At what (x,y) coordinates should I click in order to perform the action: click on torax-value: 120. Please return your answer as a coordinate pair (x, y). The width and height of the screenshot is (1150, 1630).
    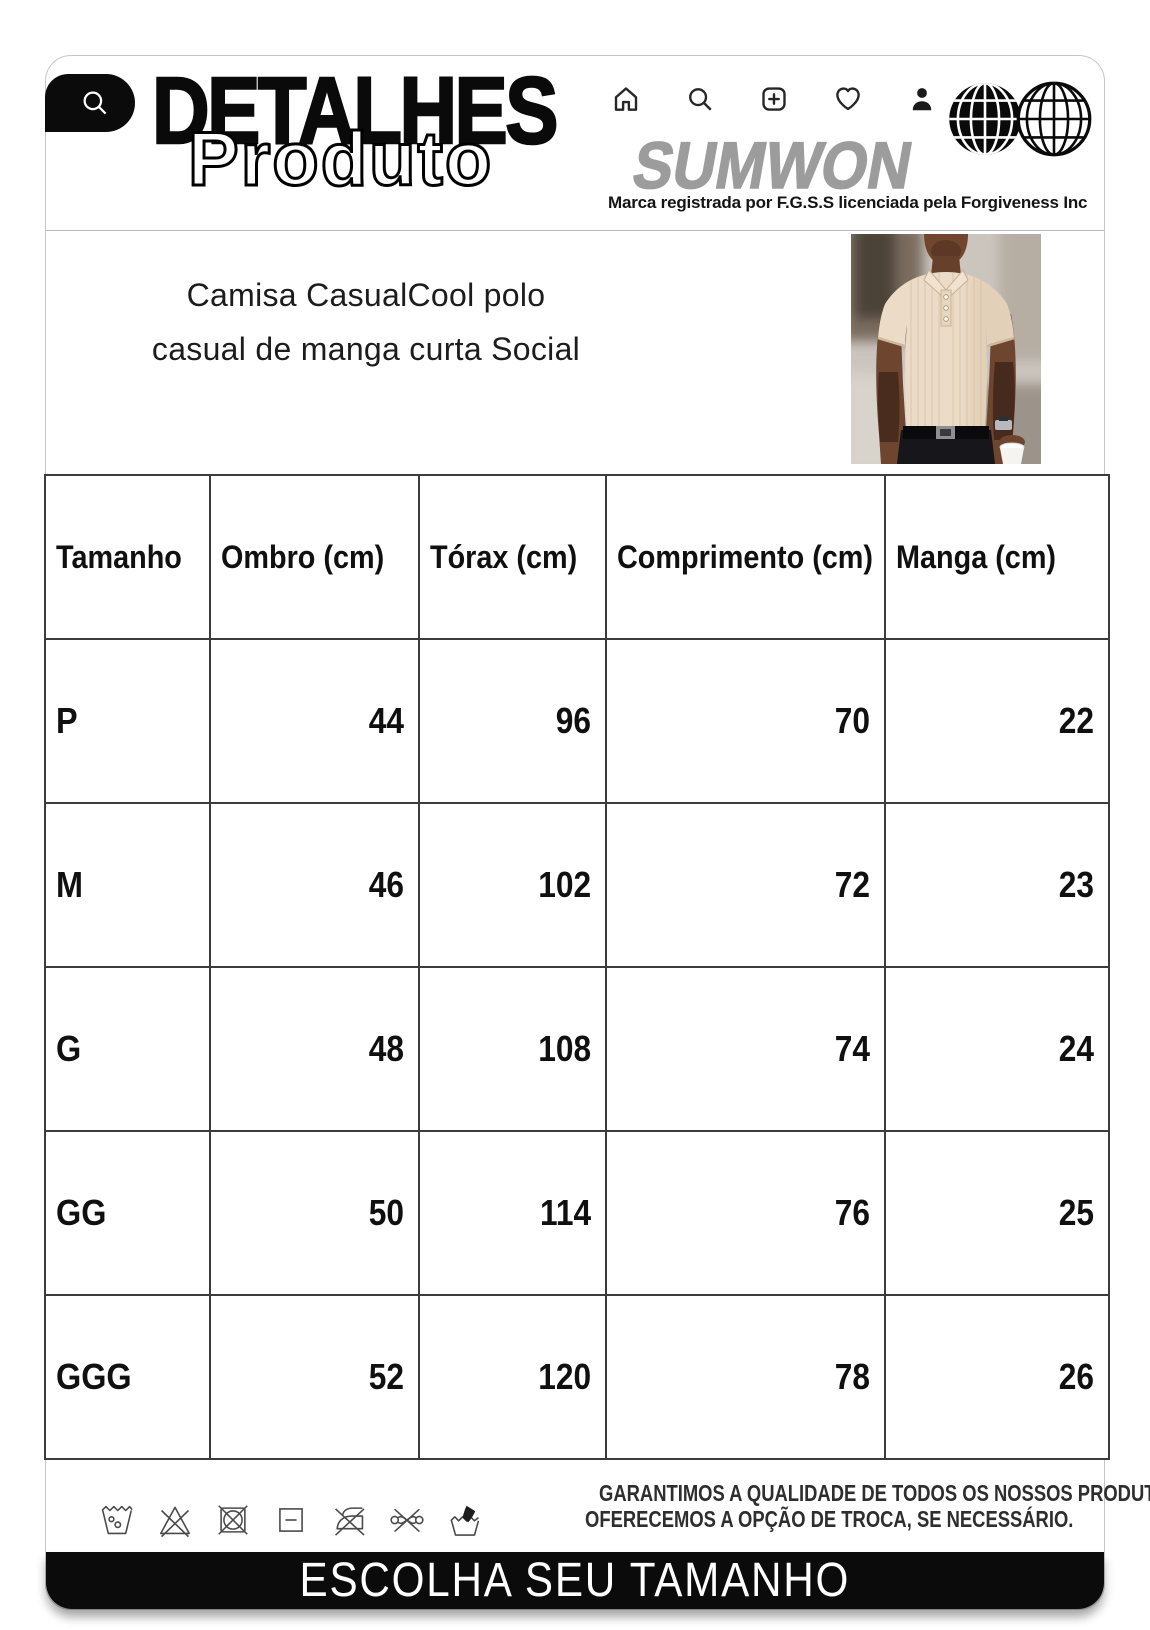
    Looking at the image, I should click on (564, 1376).